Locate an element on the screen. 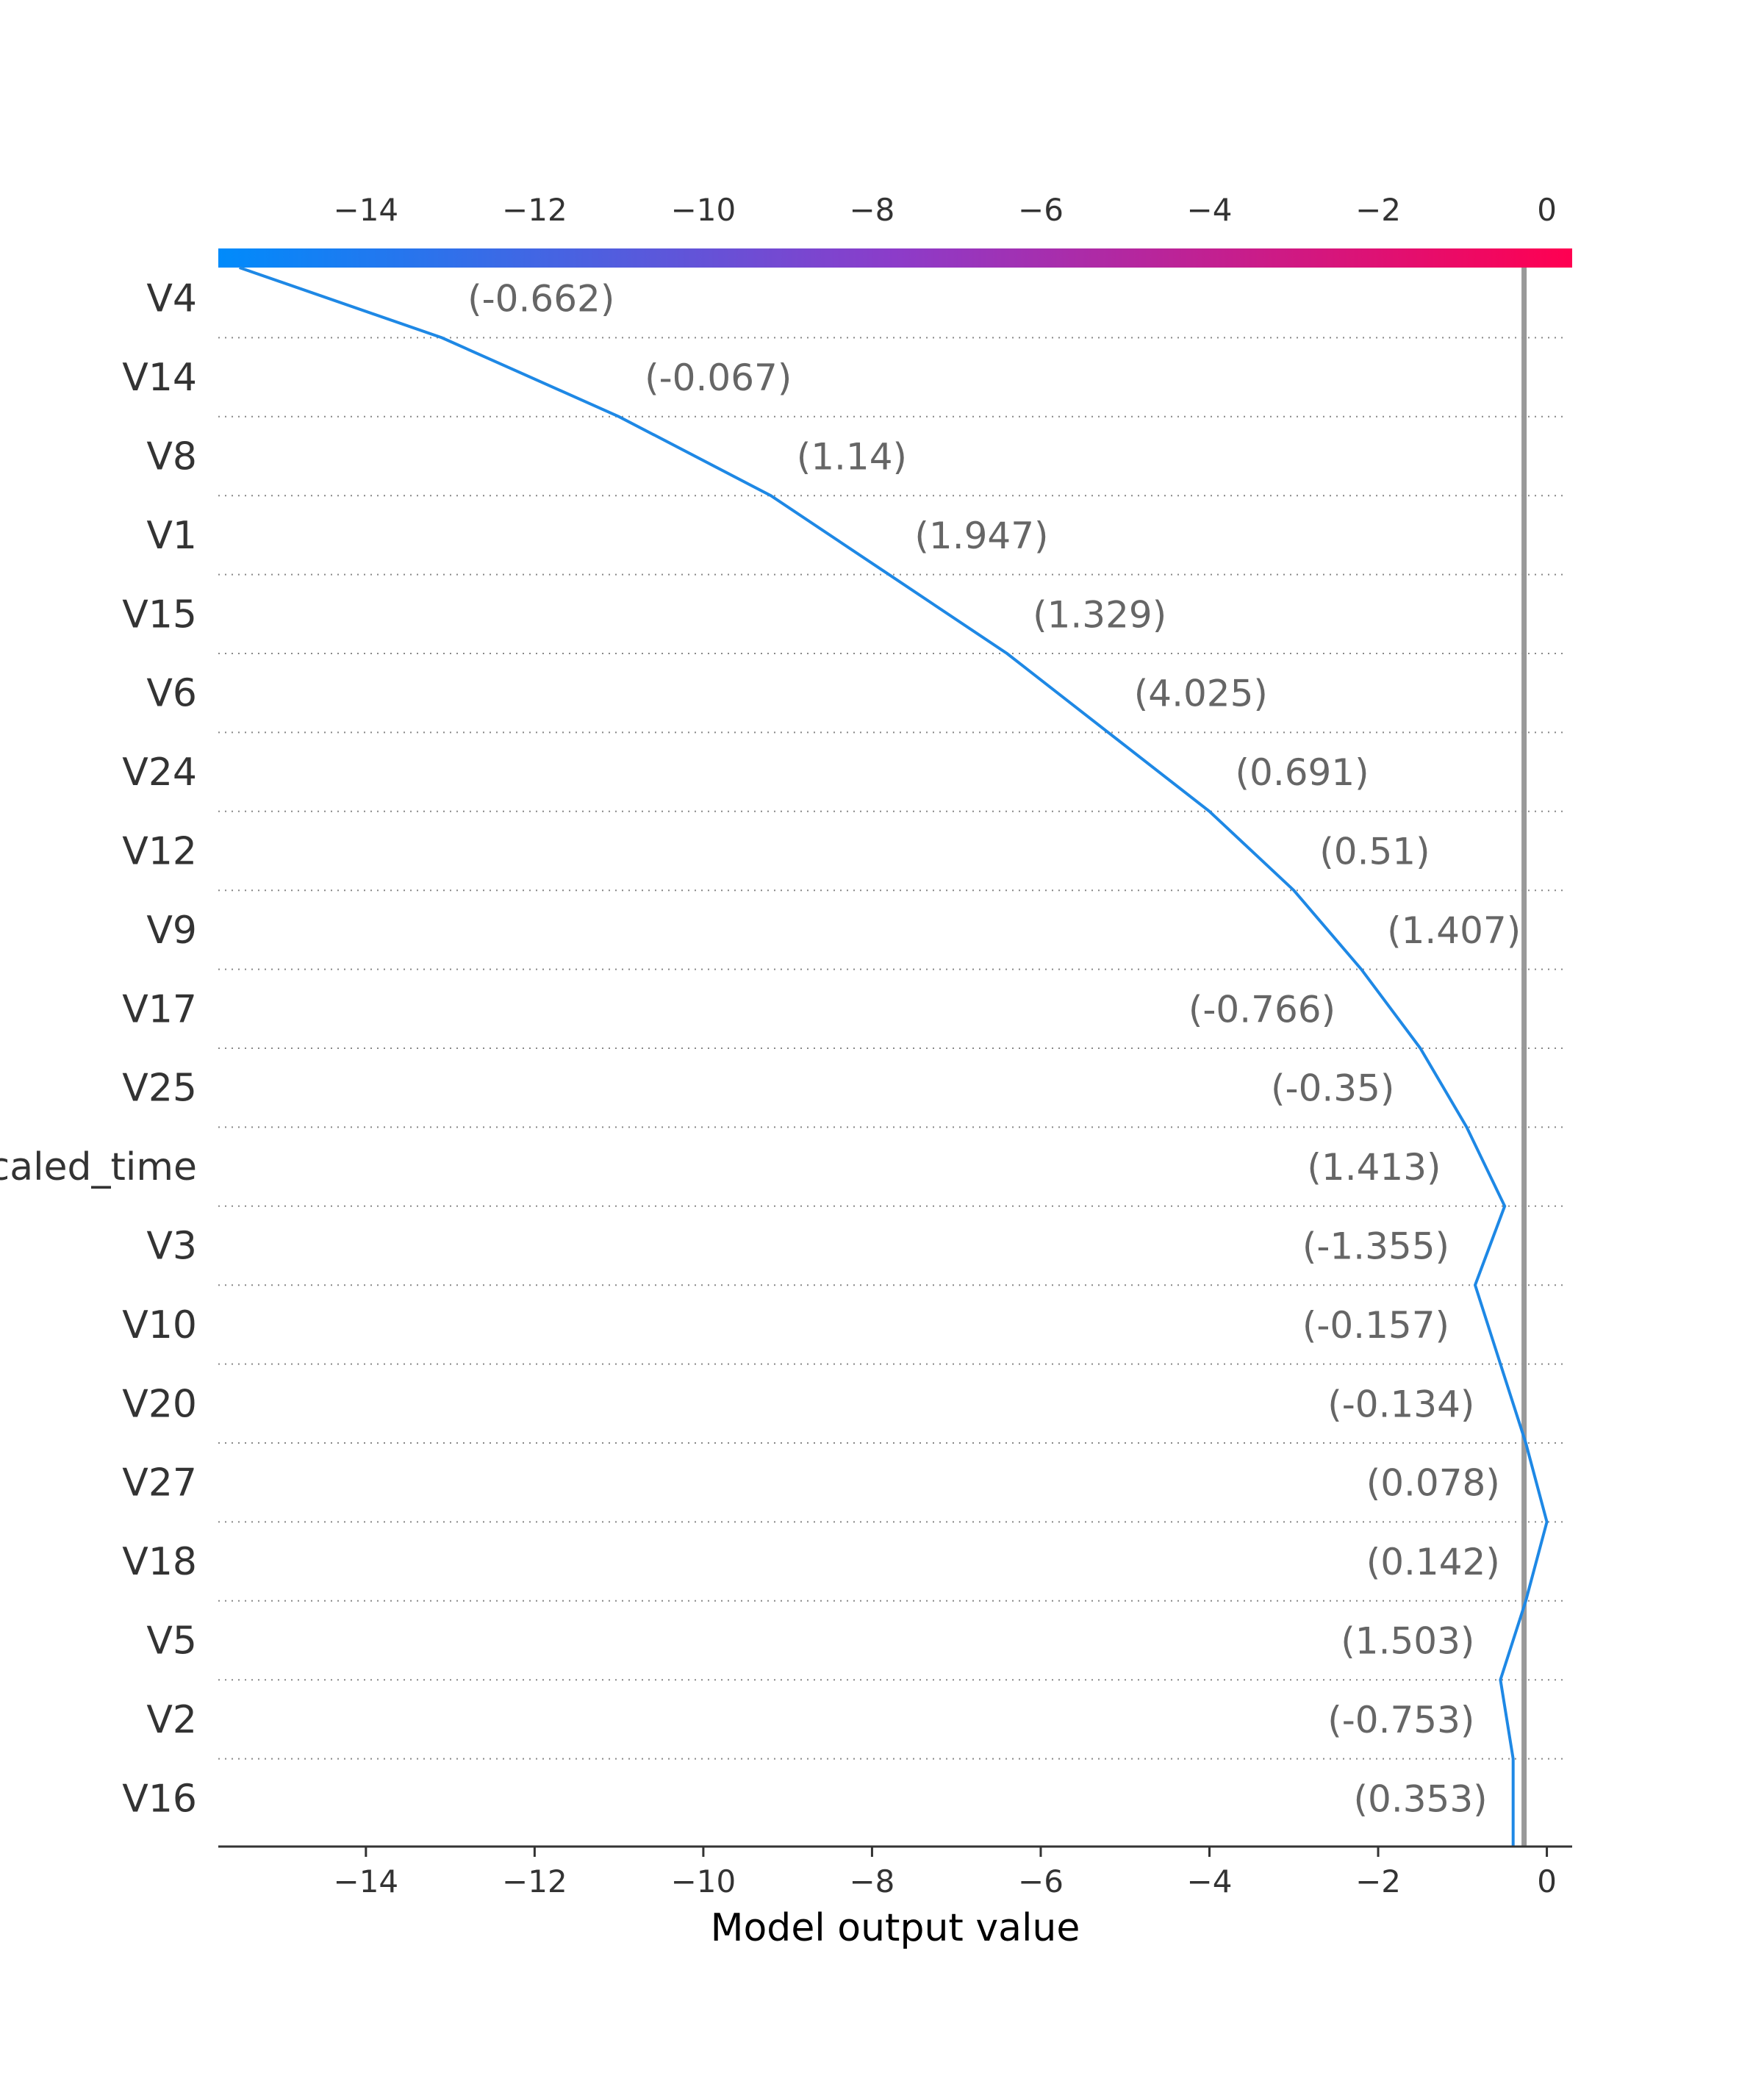 The image size is (1764, 2095). feature-value-label: (-0.662) is located at coordinates (540, 299).